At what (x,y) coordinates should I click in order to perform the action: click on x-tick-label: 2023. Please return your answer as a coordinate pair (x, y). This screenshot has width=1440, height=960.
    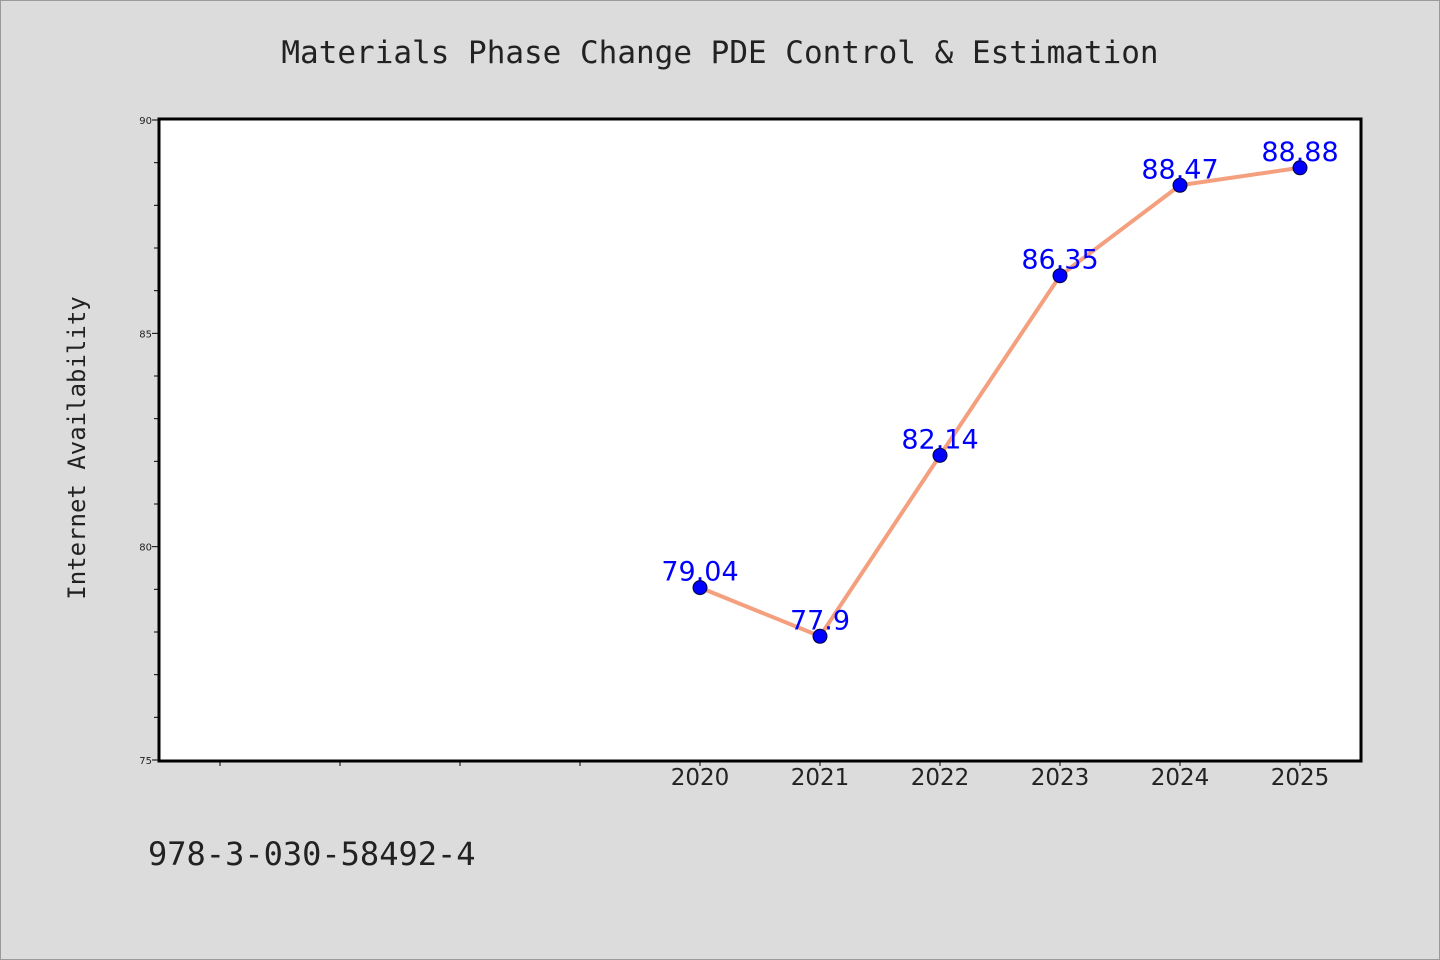
    Looking at the image, I should click on (1060, 778).